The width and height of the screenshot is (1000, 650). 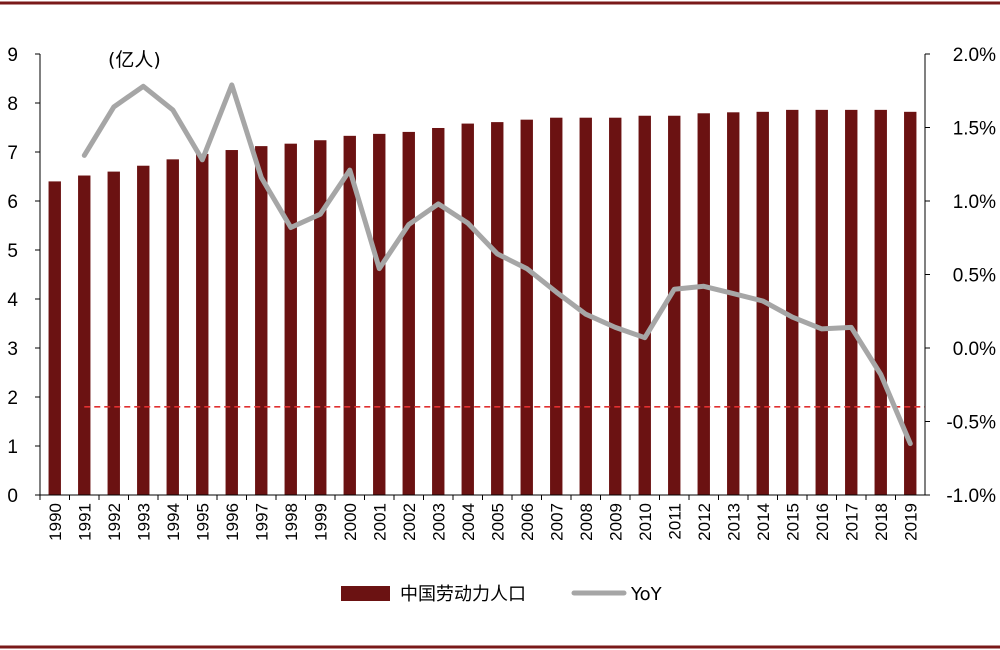 I want to click on bar-1998, so click(x=290, y=319).